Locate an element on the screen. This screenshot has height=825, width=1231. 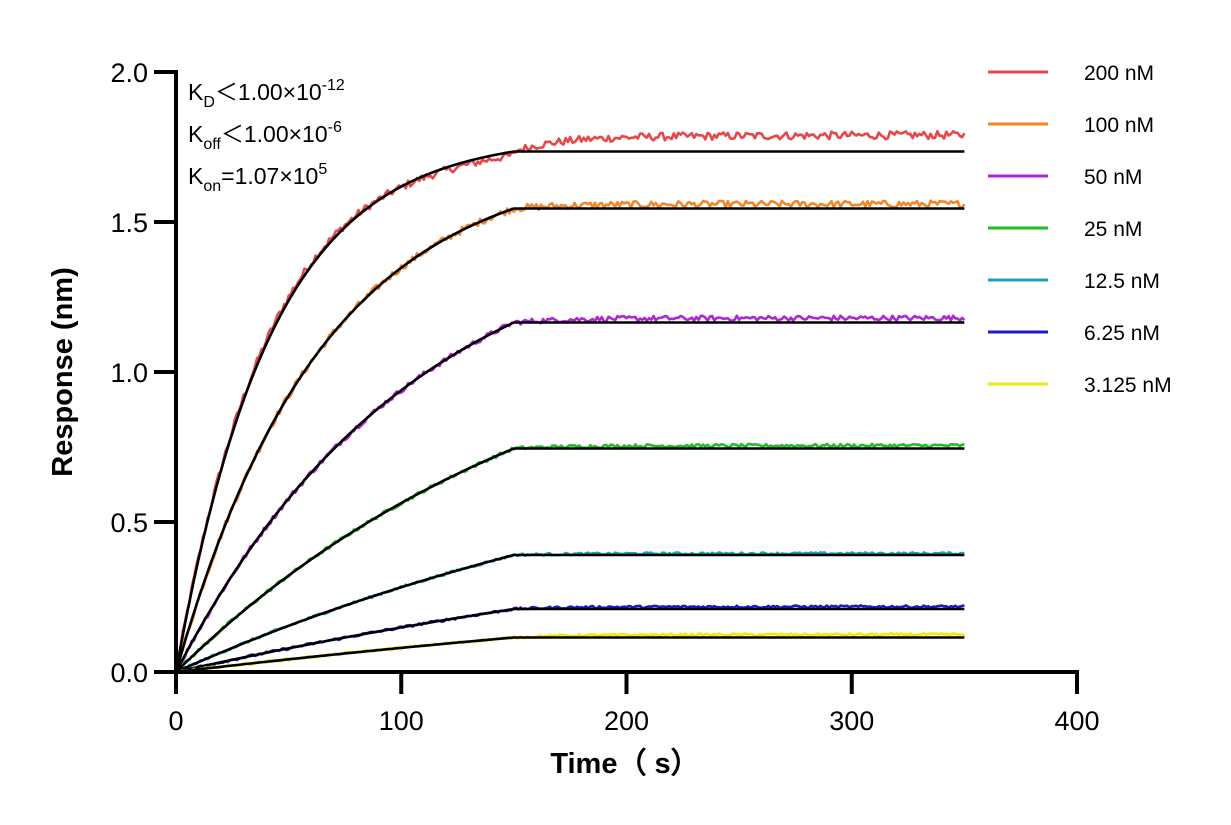
legend-label: 50 nM is located at coordinates (1113, 177).